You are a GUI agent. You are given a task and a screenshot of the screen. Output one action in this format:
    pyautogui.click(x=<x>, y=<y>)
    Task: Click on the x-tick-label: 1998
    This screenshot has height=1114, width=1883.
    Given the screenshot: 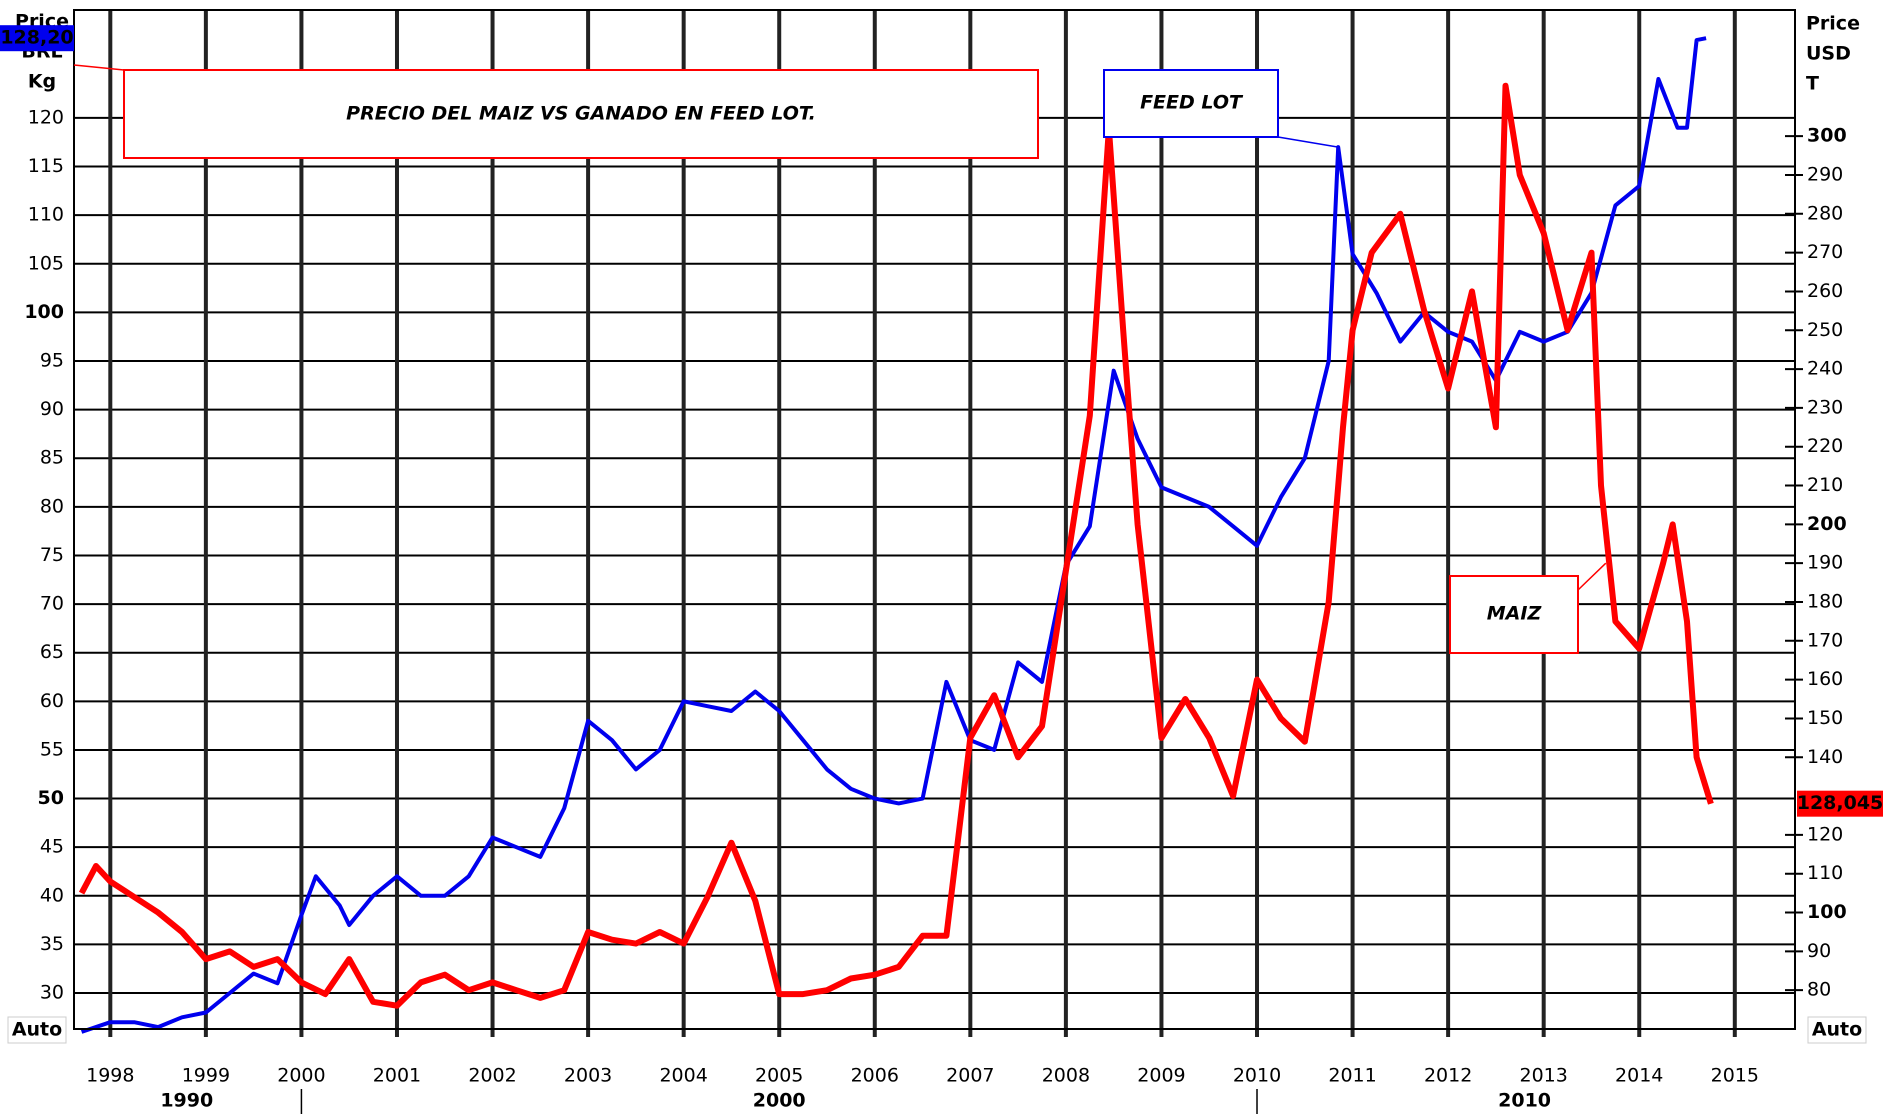 What is the action you would take?
    pyautogui.click(x=110, y=1076)
    